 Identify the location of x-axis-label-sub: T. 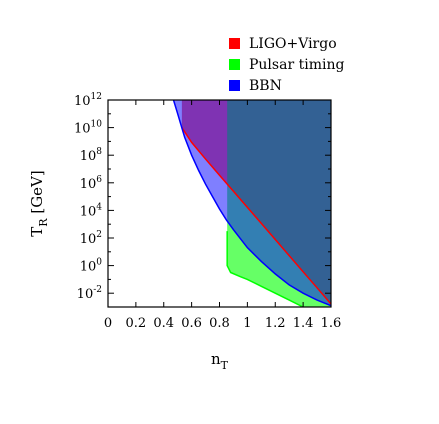
(225, 365).